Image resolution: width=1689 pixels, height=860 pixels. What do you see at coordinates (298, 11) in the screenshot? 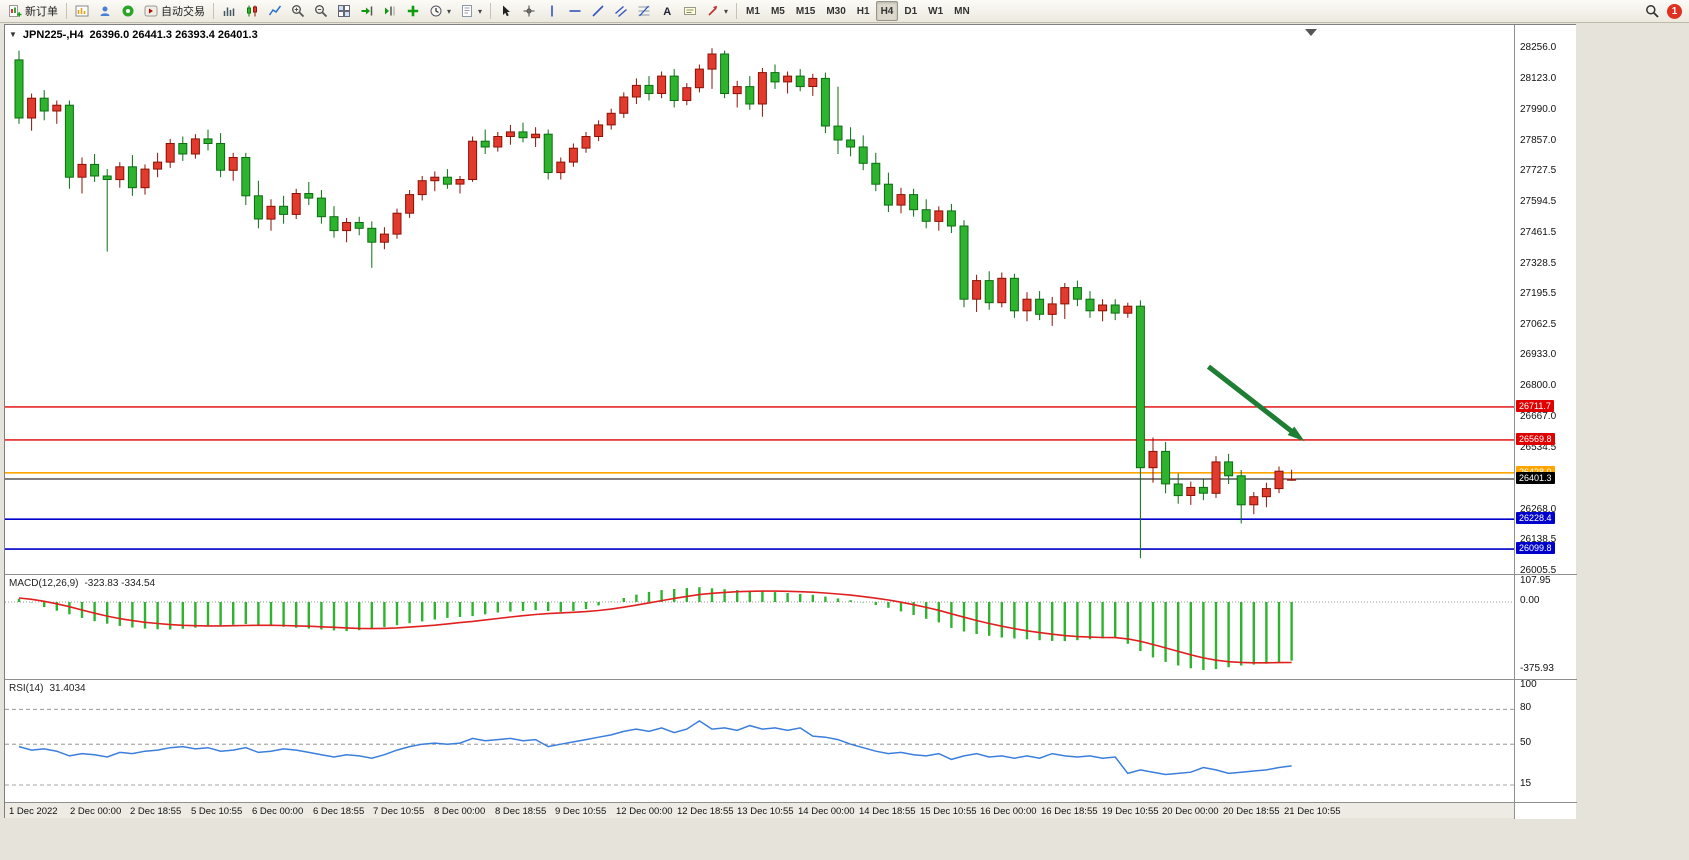
I see `zoom-in-button` at bounding box center [298, 11].